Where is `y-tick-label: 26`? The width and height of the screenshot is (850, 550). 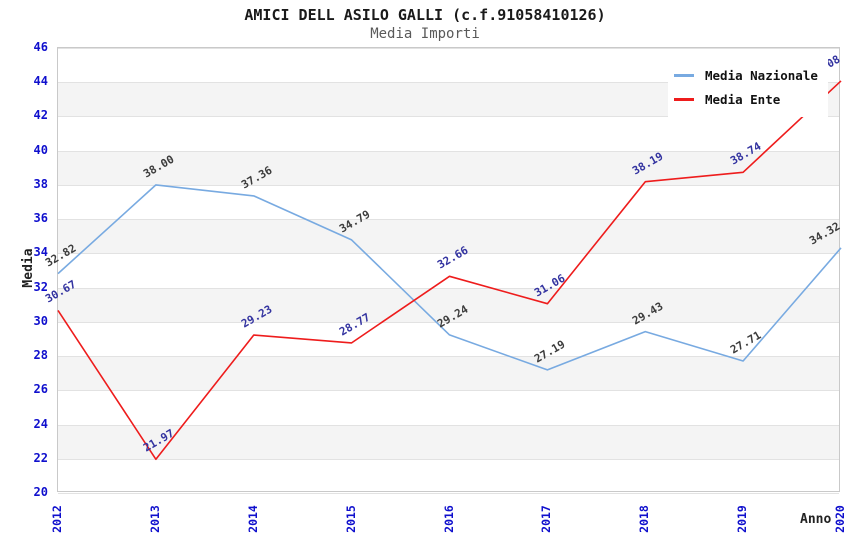 y-tick-label: 26 is located at coordinates (40, 389).